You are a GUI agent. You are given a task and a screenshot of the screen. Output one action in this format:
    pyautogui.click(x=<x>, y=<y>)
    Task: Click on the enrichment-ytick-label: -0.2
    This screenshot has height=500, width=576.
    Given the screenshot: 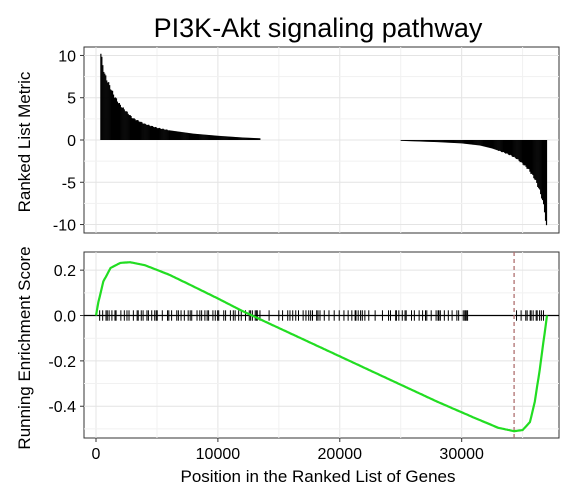 What is the action you would take?
    pyautogui.click(x=62, y=362)
    